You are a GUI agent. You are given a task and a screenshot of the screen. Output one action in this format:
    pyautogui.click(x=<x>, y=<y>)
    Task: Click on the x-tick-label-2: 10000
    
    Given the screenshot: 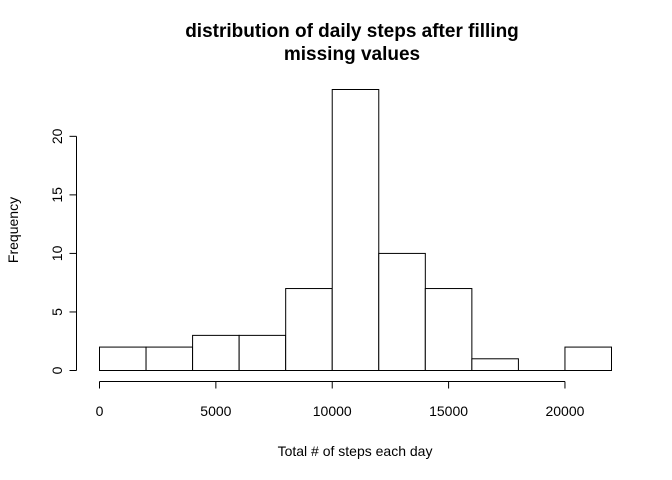 What is the action you would take?
    pyautogui.click(x=332, y=411)
    